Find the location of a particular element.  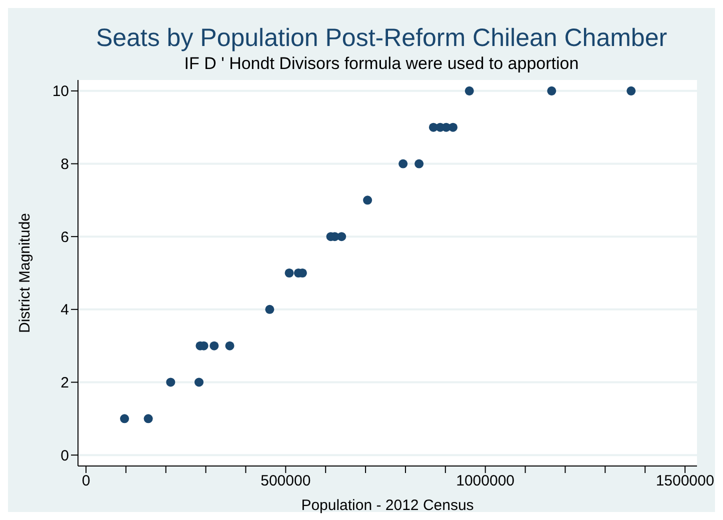

y-tick-label: 2 is located at coordinates (64, 383).